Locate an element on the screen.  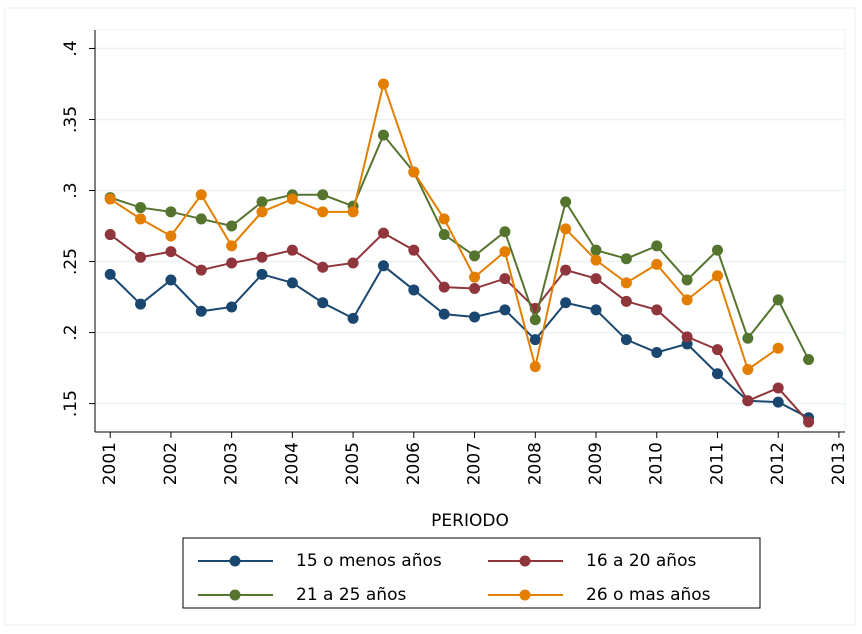
legend-label: 15 o menos años is located at coordinates (369, 561).